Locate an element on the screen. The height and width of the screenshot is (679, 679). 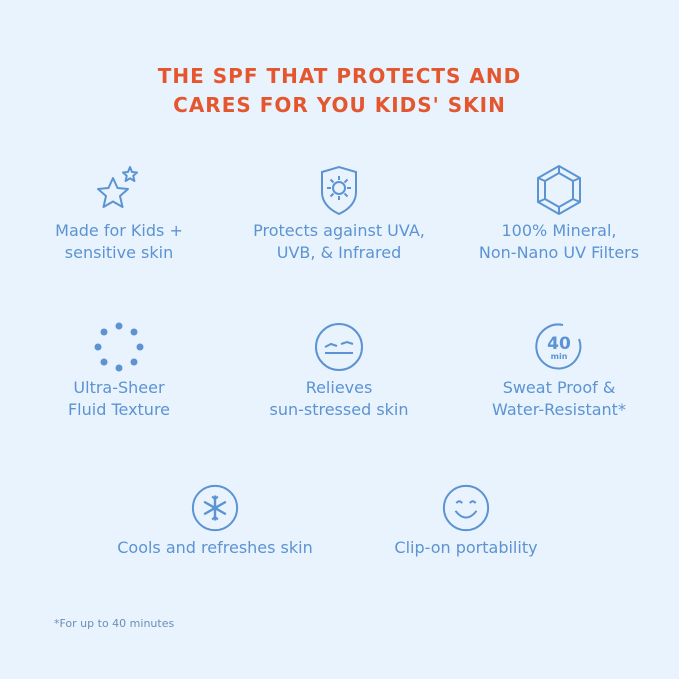
skin-wave-icon is located at coordinates (339, 347).